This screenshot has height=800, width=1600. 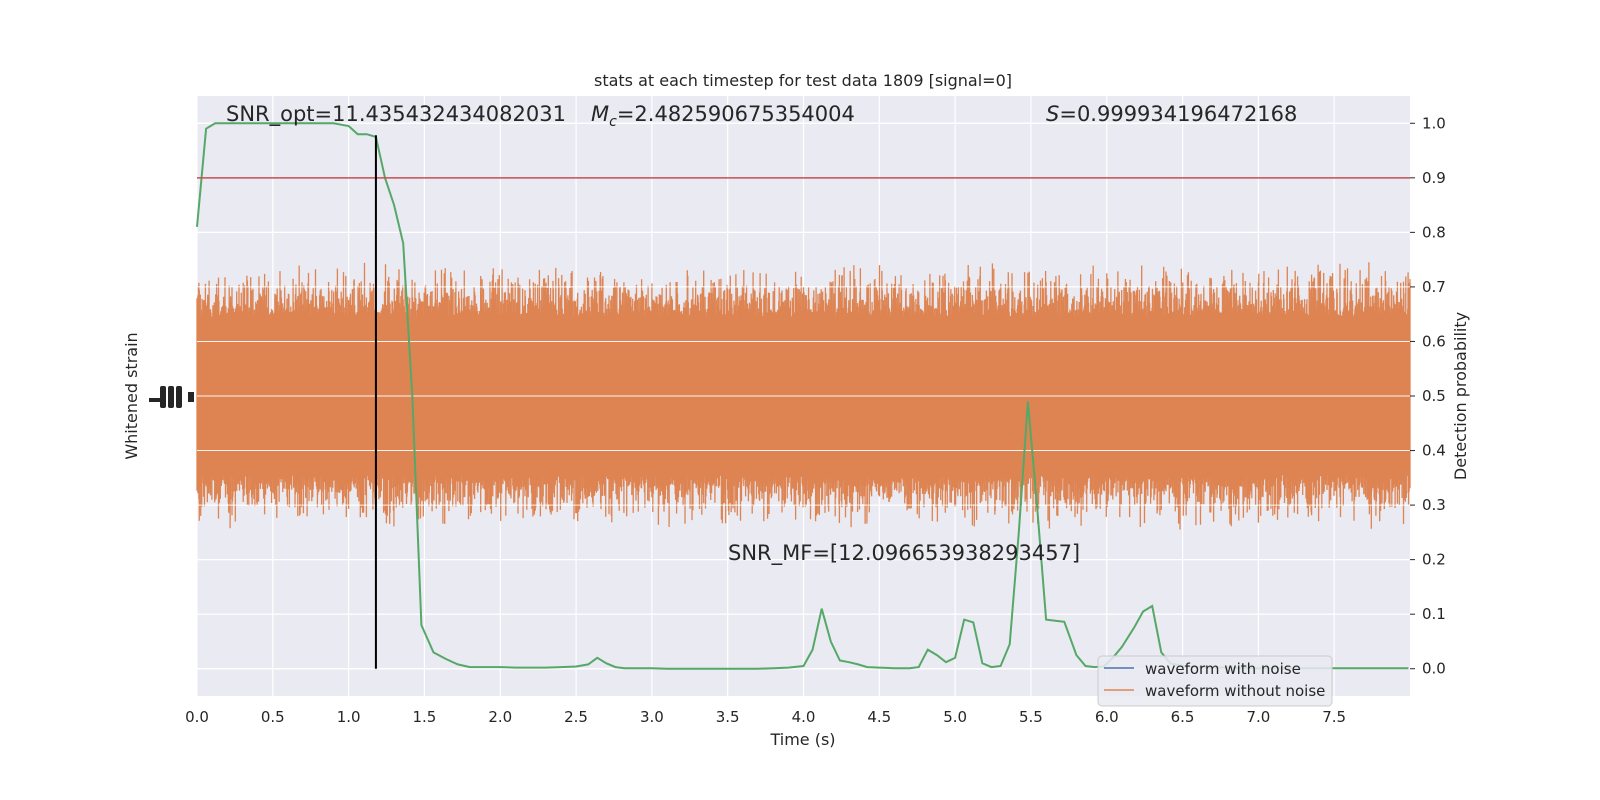 What do you see at coordinates (1434, 669) in the screenshot?
I see `y-tick-label: 0.0` at bounding box center [1434, 669].